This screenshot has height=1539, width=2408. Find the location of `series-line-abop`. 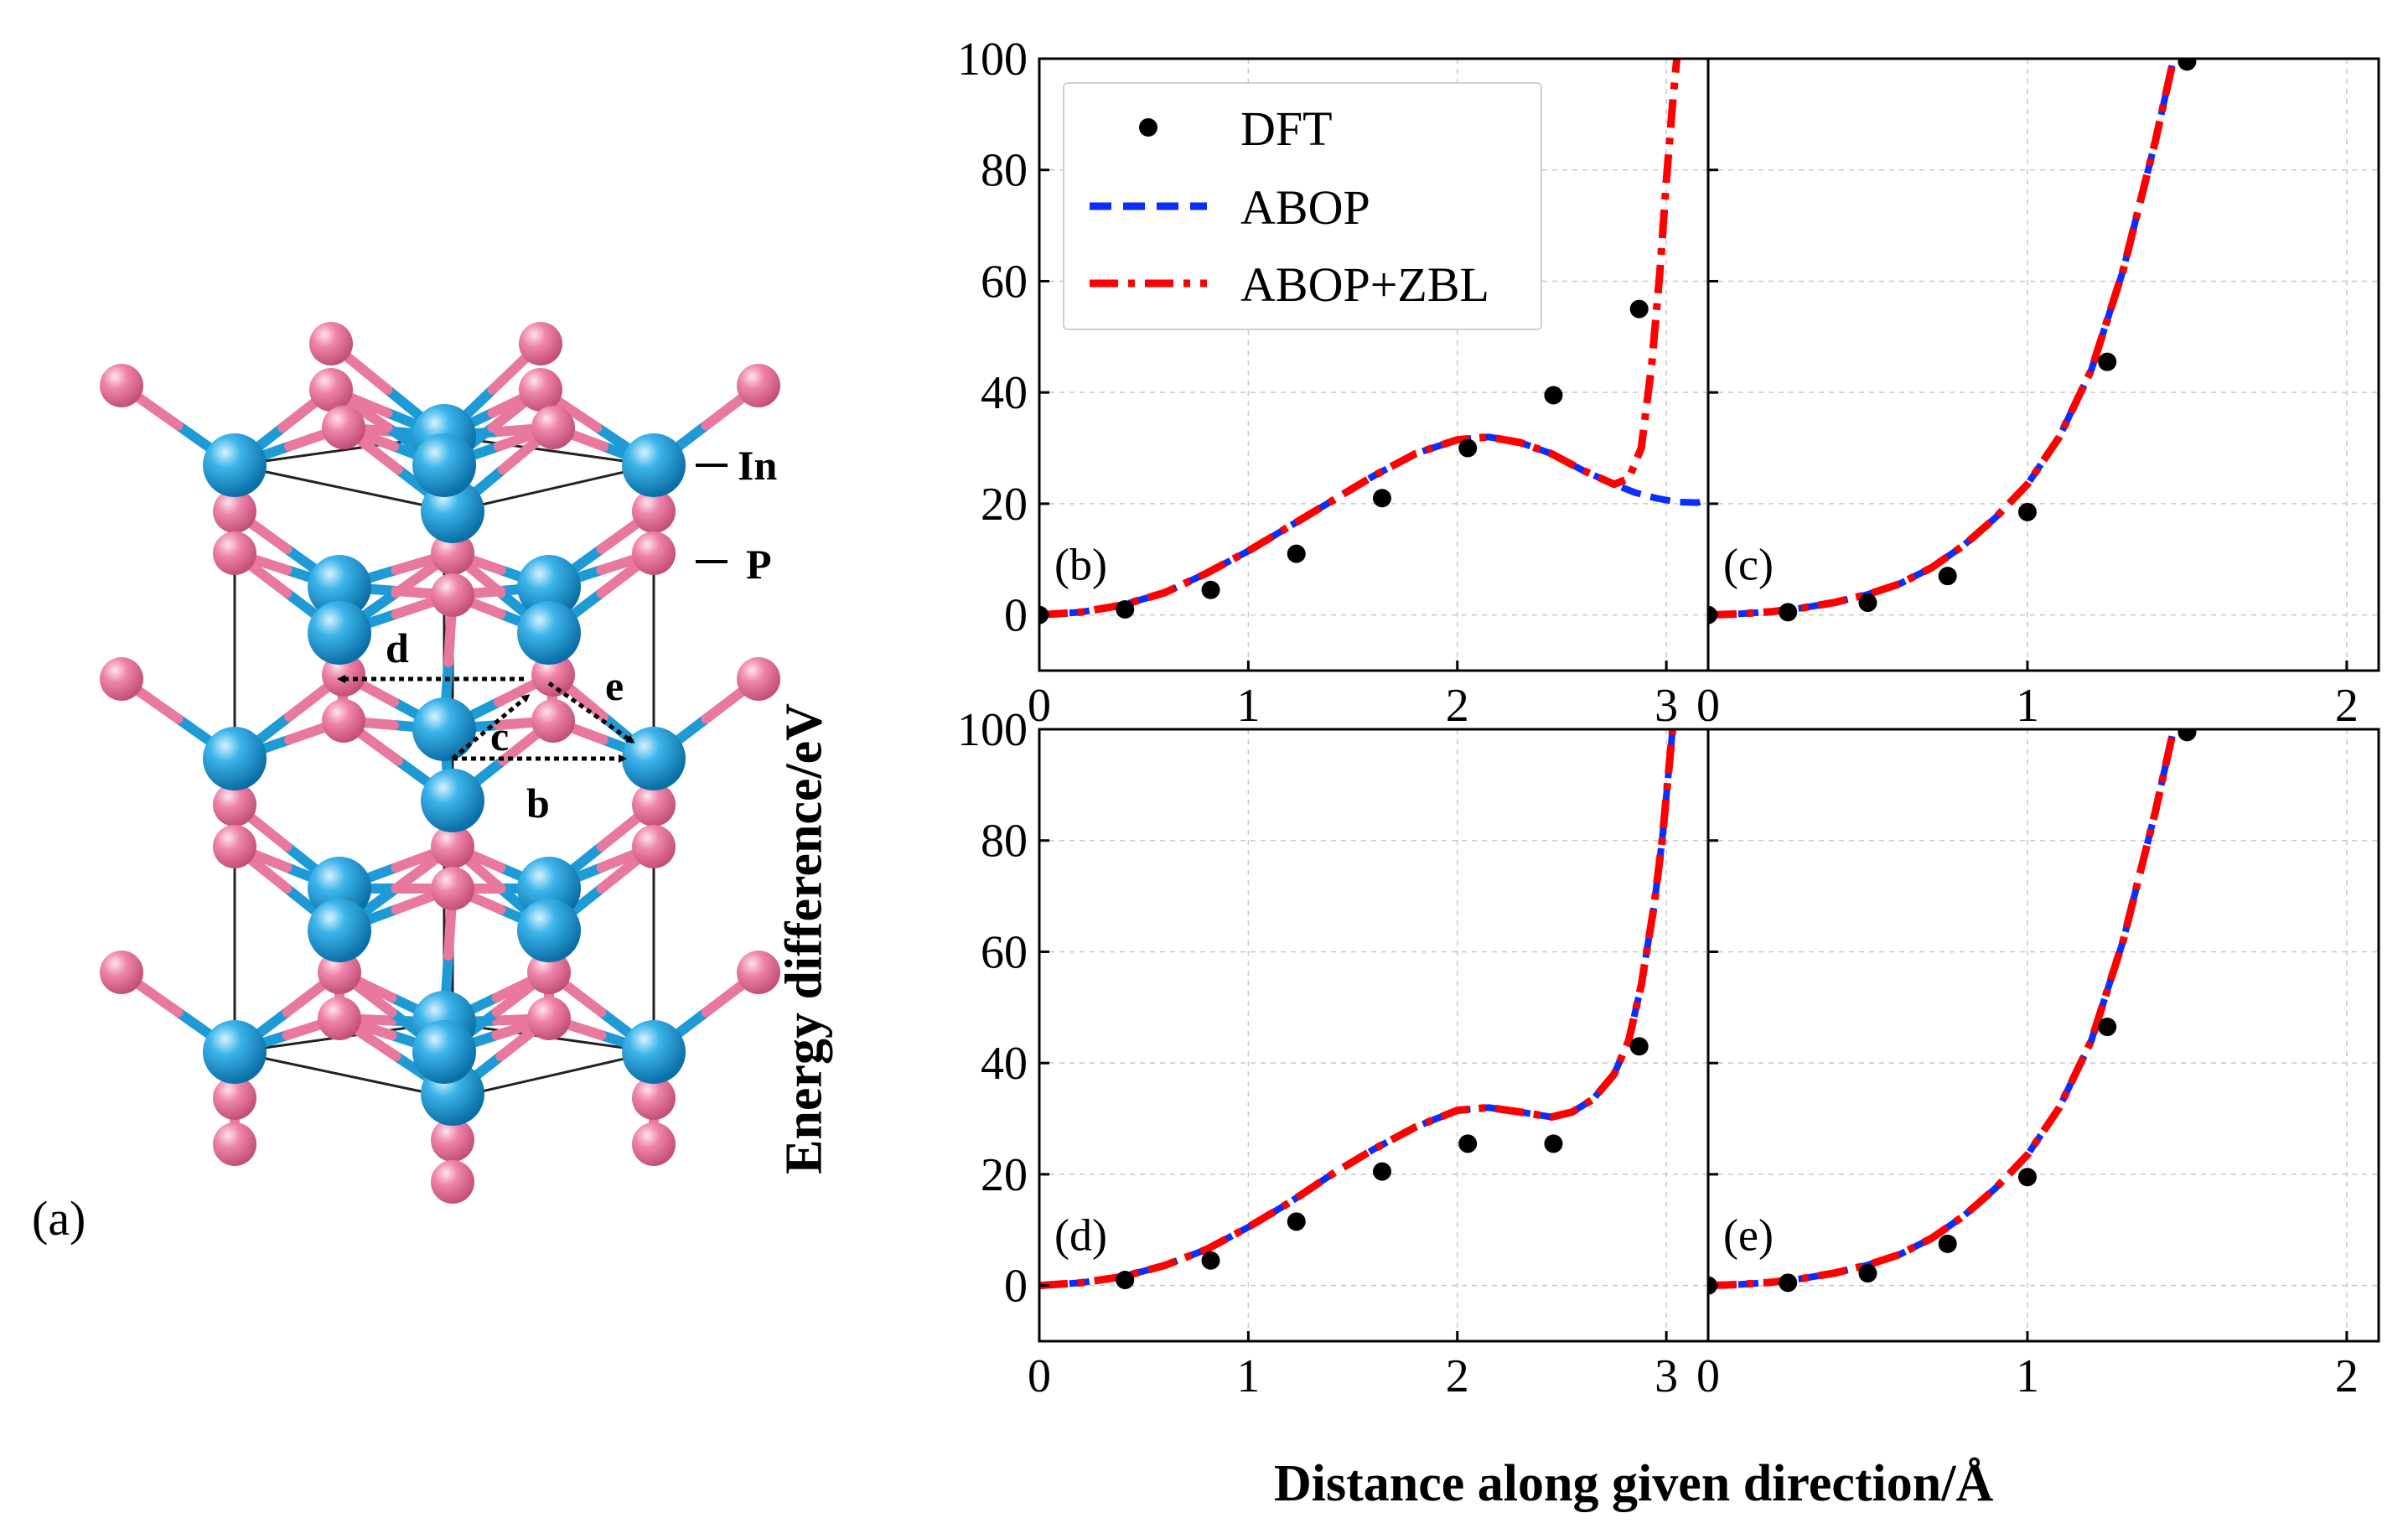

series-line-abop is located at coordinates (1357, 1009).